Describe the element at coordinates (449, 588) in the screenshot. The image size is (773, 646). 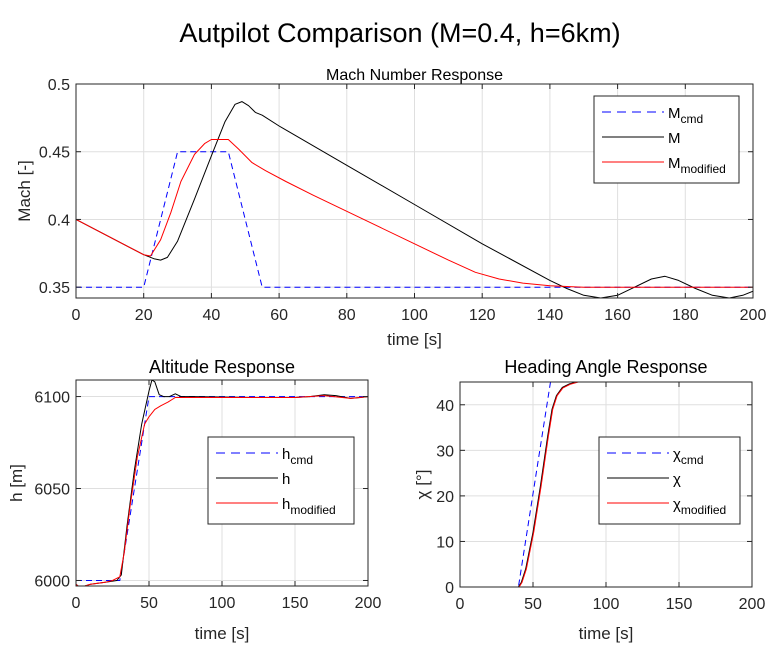
I see `y-tick-label: 0` at that location.